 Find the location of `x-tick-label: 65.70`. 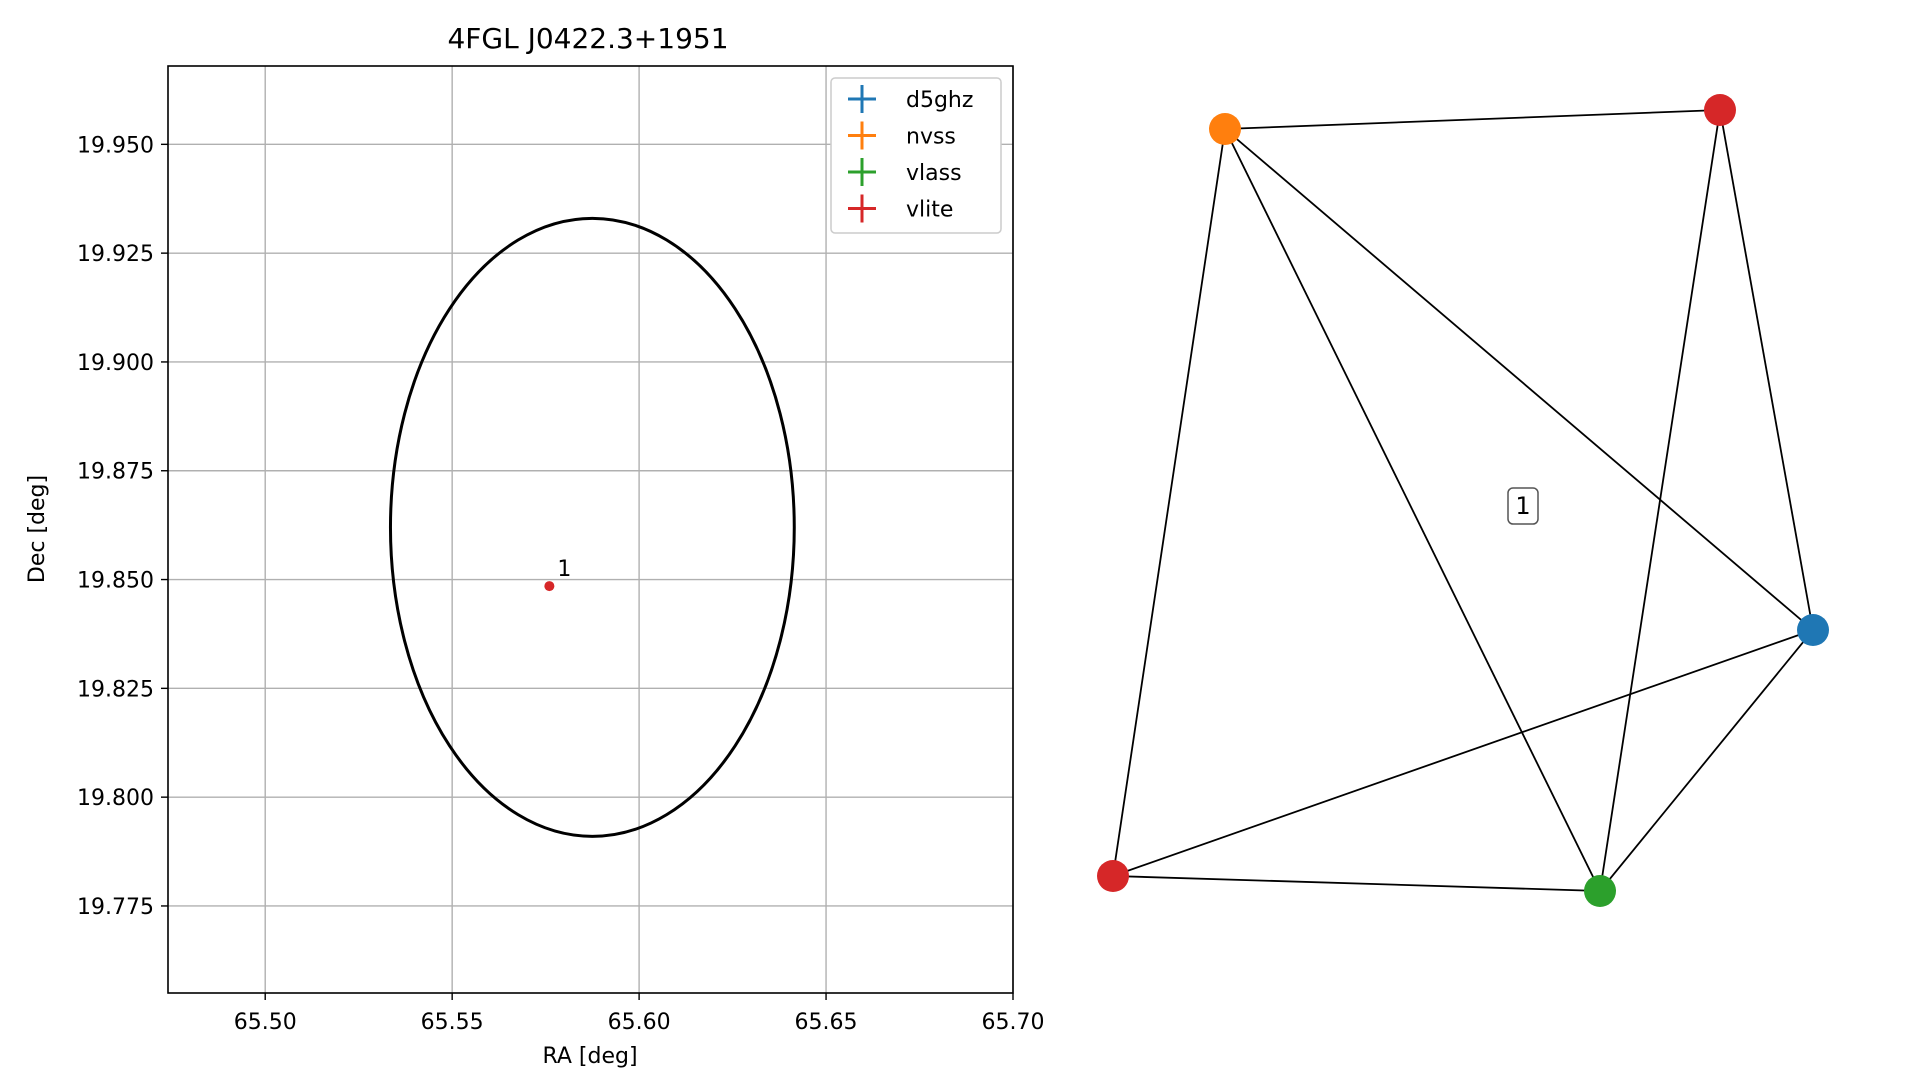

x-tick-label: 65.70 is located at coordinates (1013, 1022).